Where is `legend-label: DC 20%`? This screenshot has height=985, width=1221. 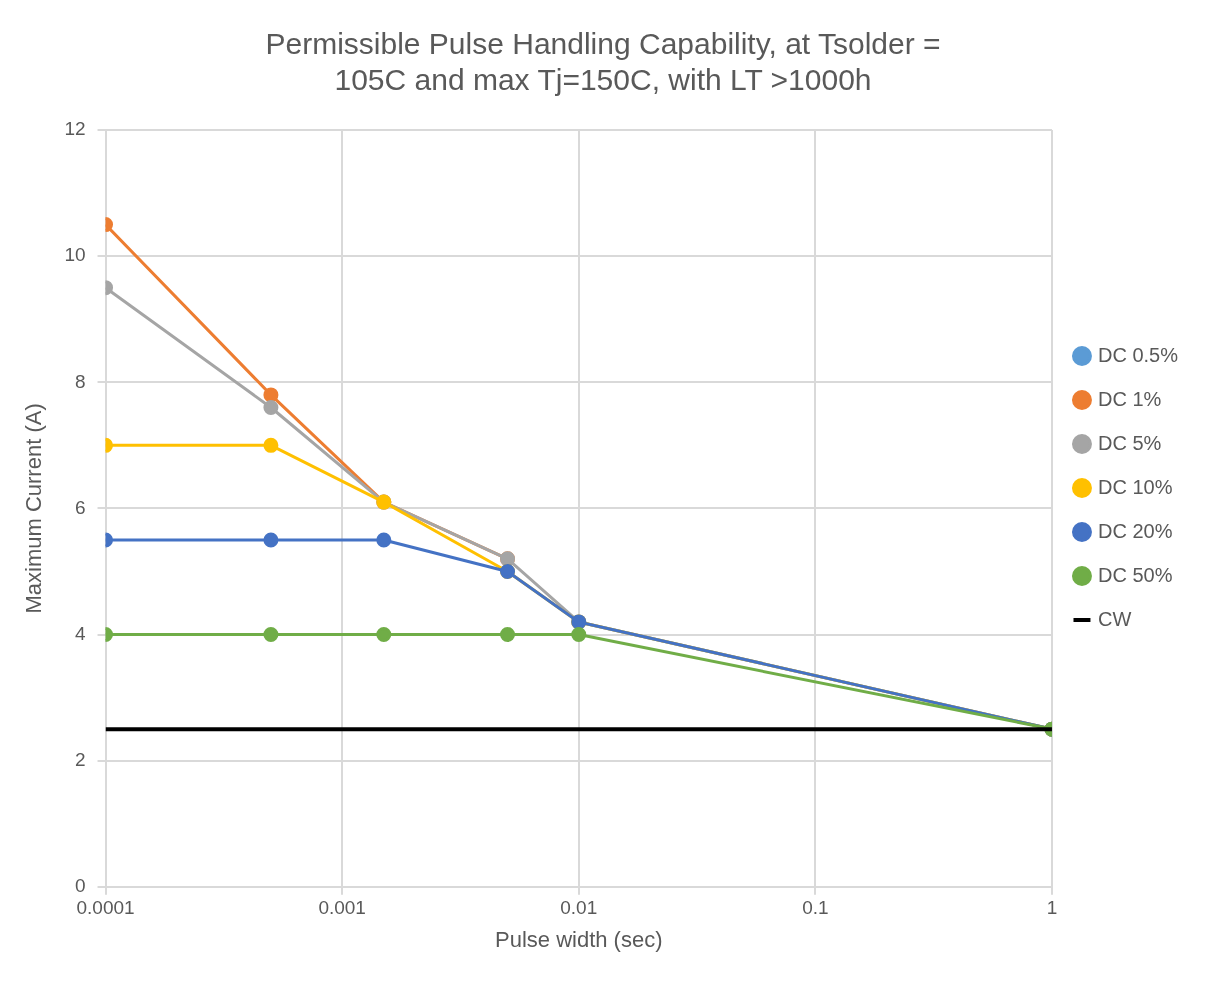
legend-label: DC 20% is located at coordinates (1135, 530).